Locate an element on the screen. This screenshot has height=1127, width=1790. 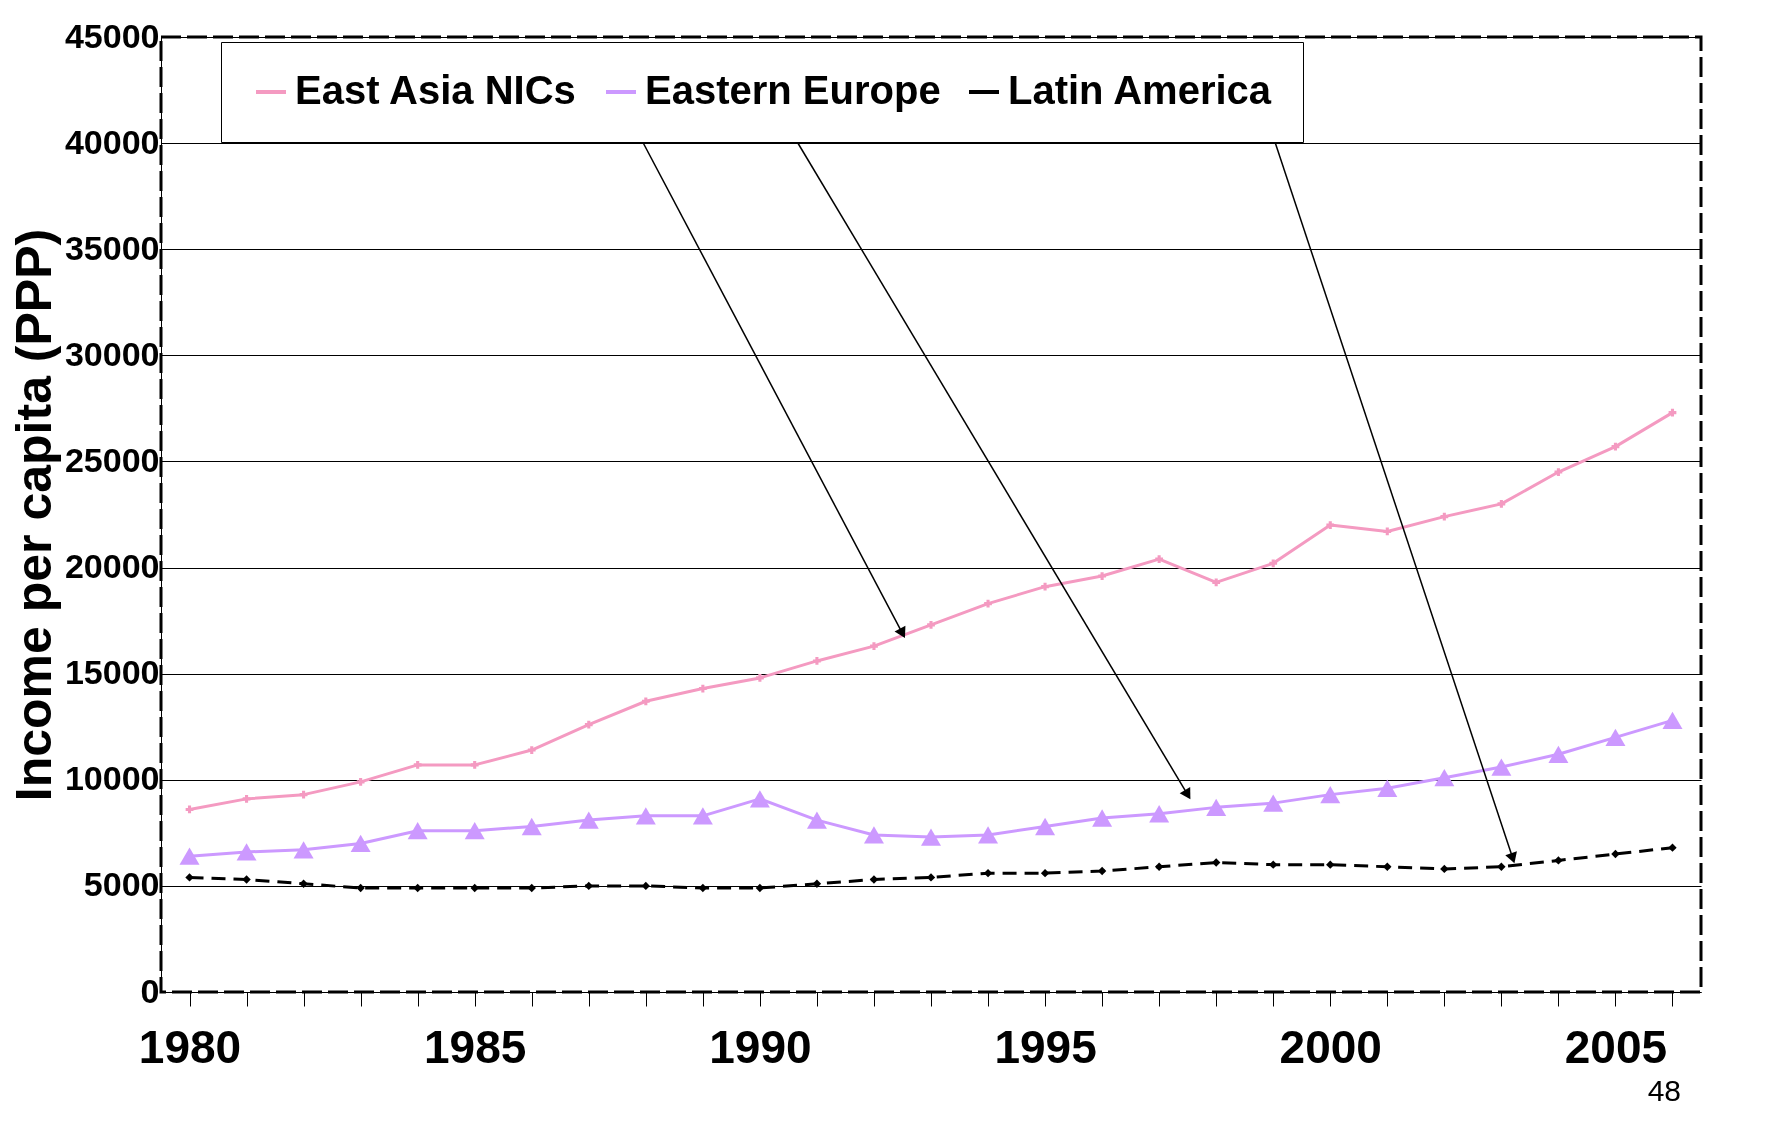
legend-label: Eastern Europe is located at coordinates (793, 90).